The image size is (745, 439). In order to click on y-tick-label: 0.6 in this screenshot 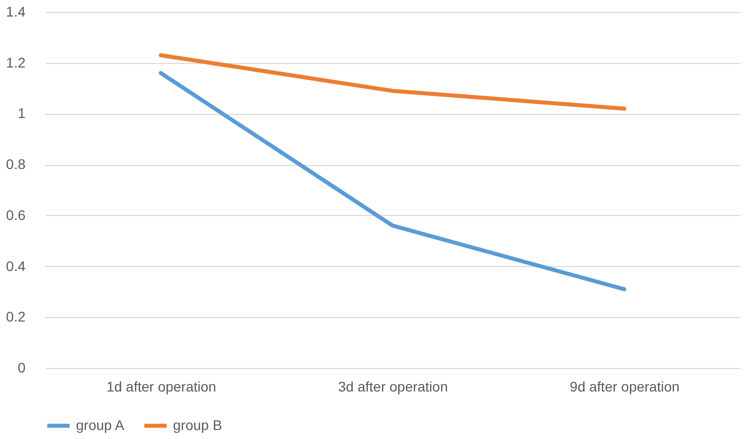, I will do `click(16, 214)`.